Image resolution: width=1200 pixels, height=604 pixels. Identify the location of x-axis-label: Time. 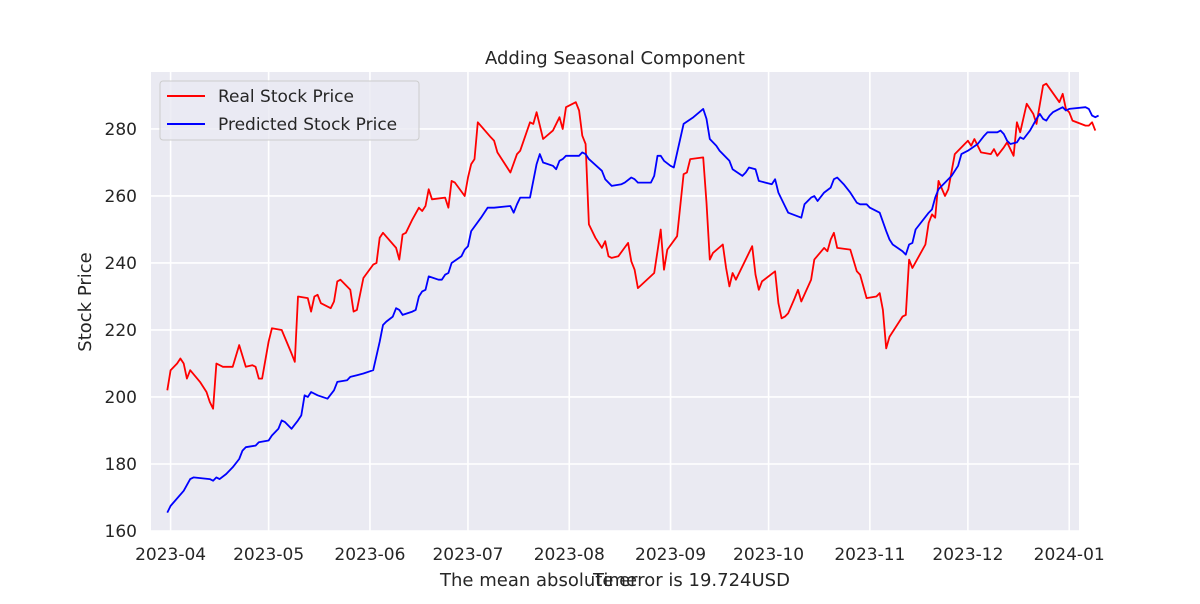
(614, 580).